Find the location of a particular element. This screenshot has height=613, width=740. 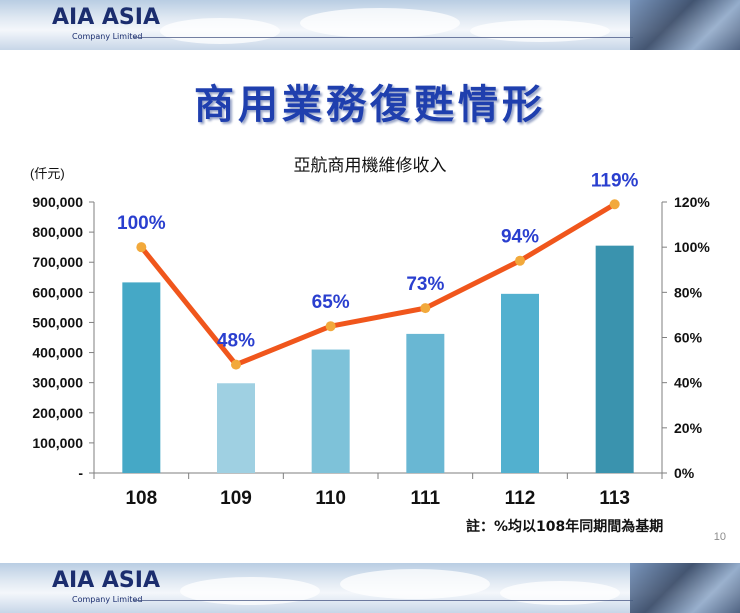

right-tick-label: 60% is located at coordinates (688, 338).